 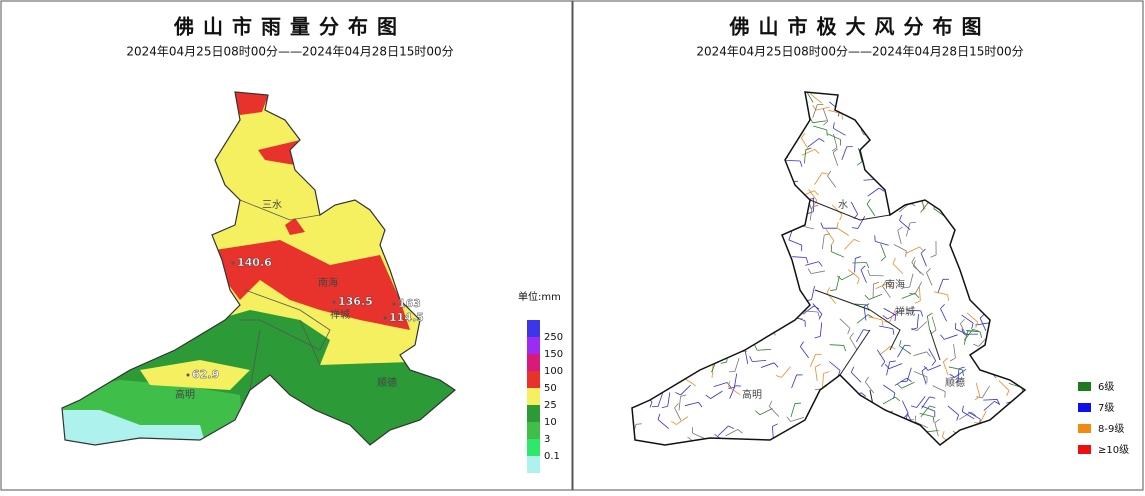 What do you see at coordinates (289, 27) in the screenshot?
I see `title: 佛山市雨量分布图` at bounding box center [289, 27].